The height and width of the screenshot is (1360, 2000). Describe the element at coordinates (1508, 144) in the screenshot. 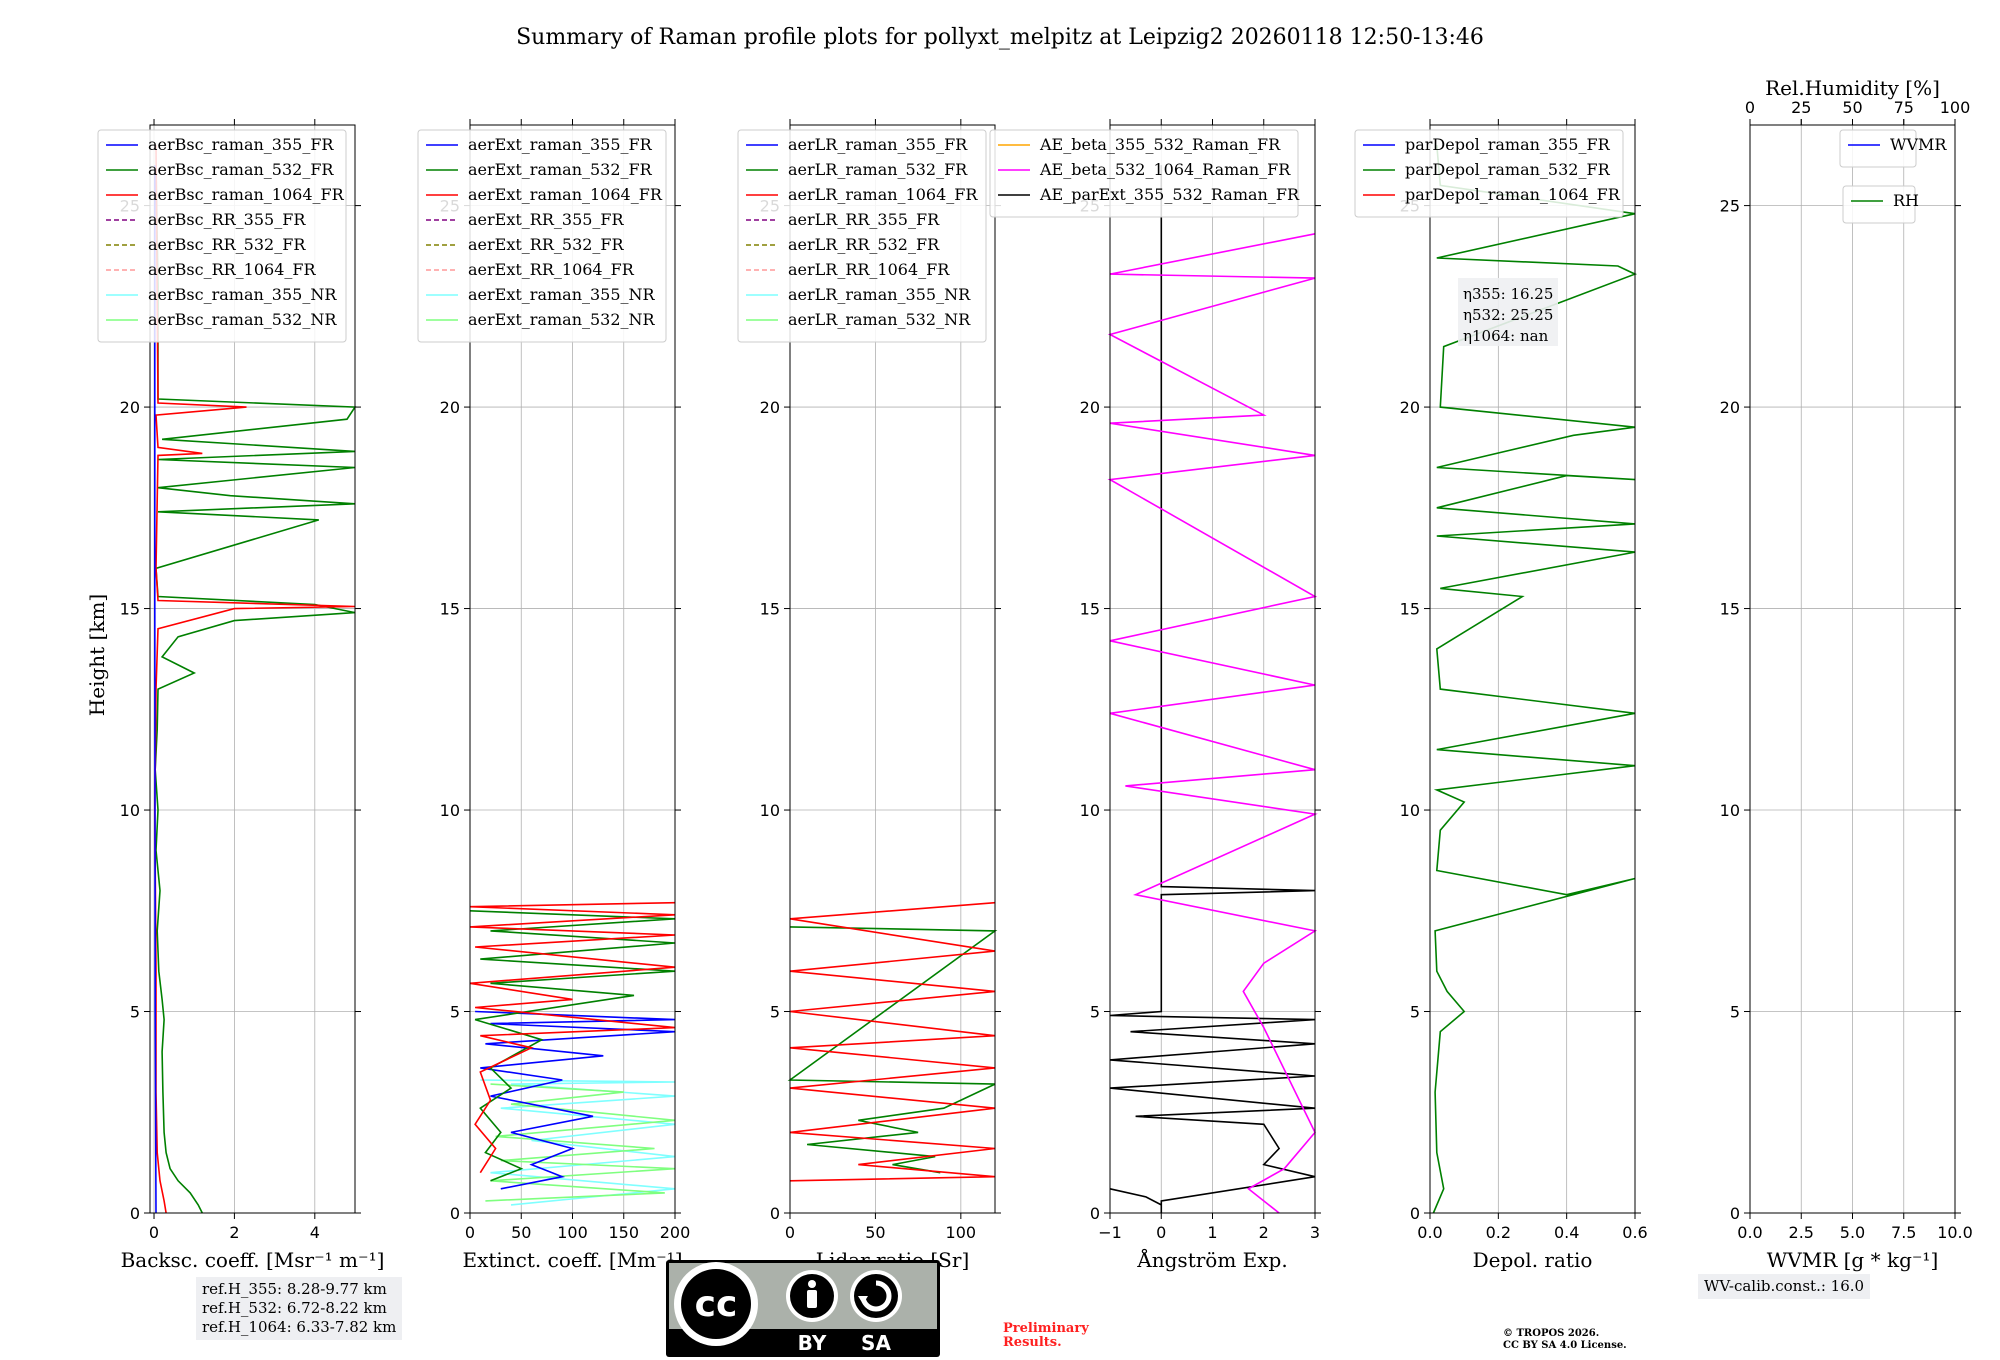

I see `legend-label: parDepol_raman_355_FR` at that location.